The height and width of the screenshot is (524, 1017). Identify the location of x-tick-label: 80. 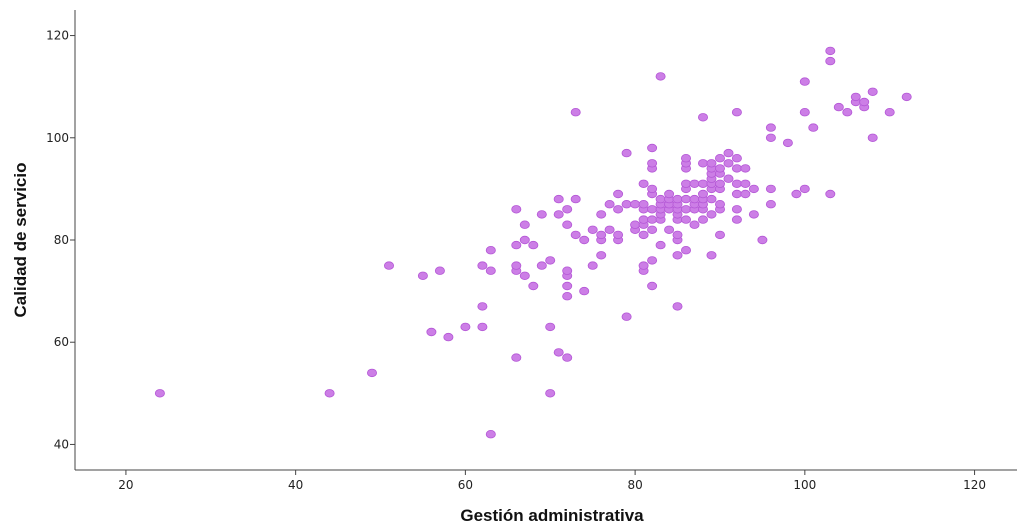
(634, 485).